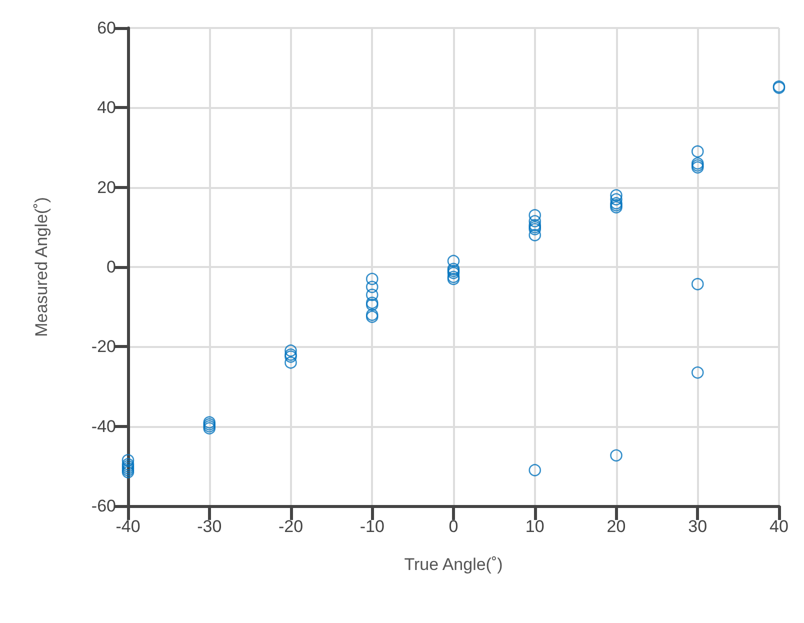  I want to click on x-tick-label: -30, so click(209, 526).